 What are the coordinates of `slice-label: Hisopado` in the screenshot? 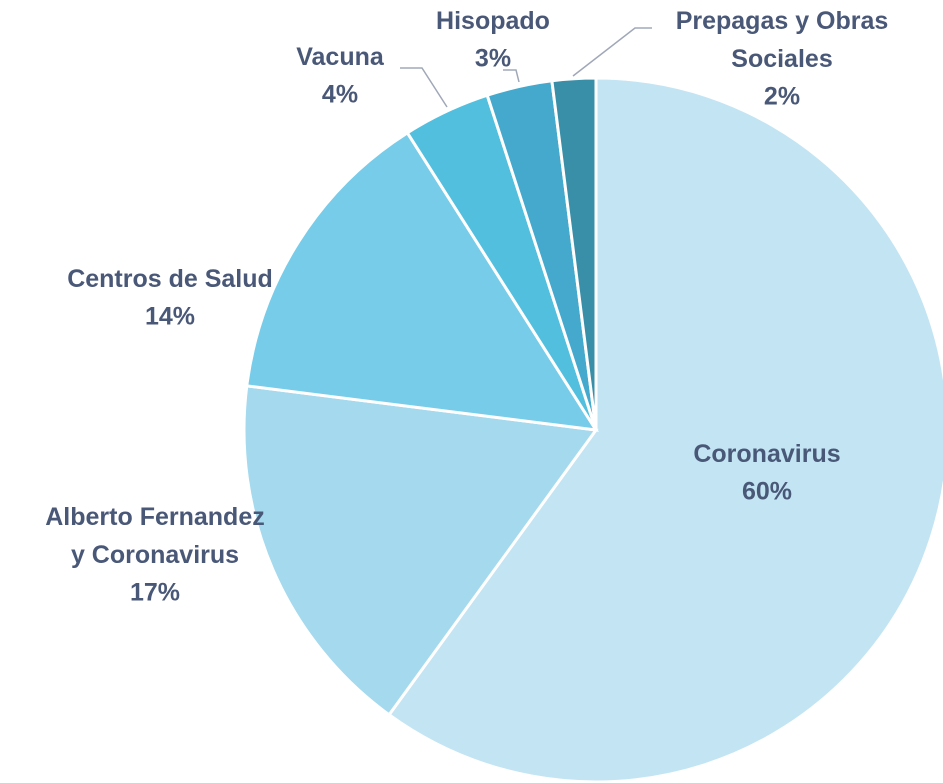 It's located at (493, 21).